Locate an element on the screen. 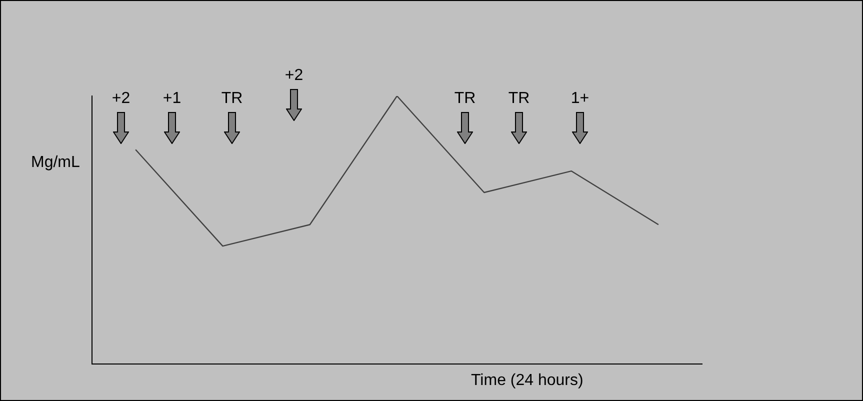  y-axis-title: Mg/mL is located at coordinates (55, 163).